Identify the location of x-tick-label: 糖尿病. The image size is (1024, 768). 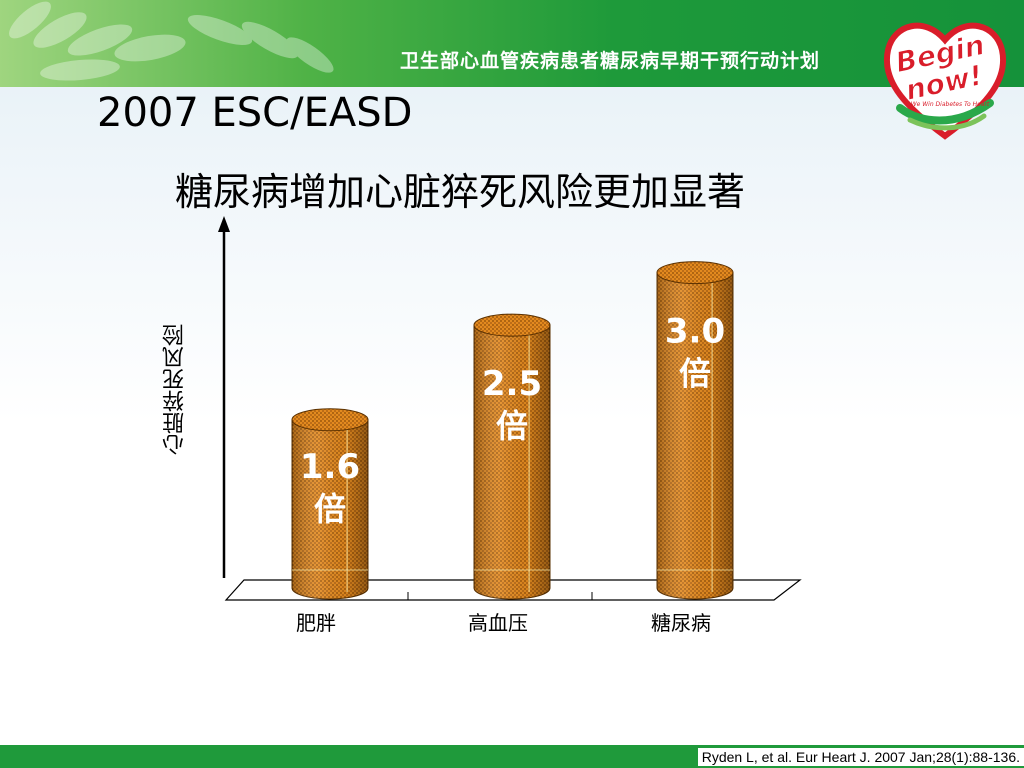
(681, 623).